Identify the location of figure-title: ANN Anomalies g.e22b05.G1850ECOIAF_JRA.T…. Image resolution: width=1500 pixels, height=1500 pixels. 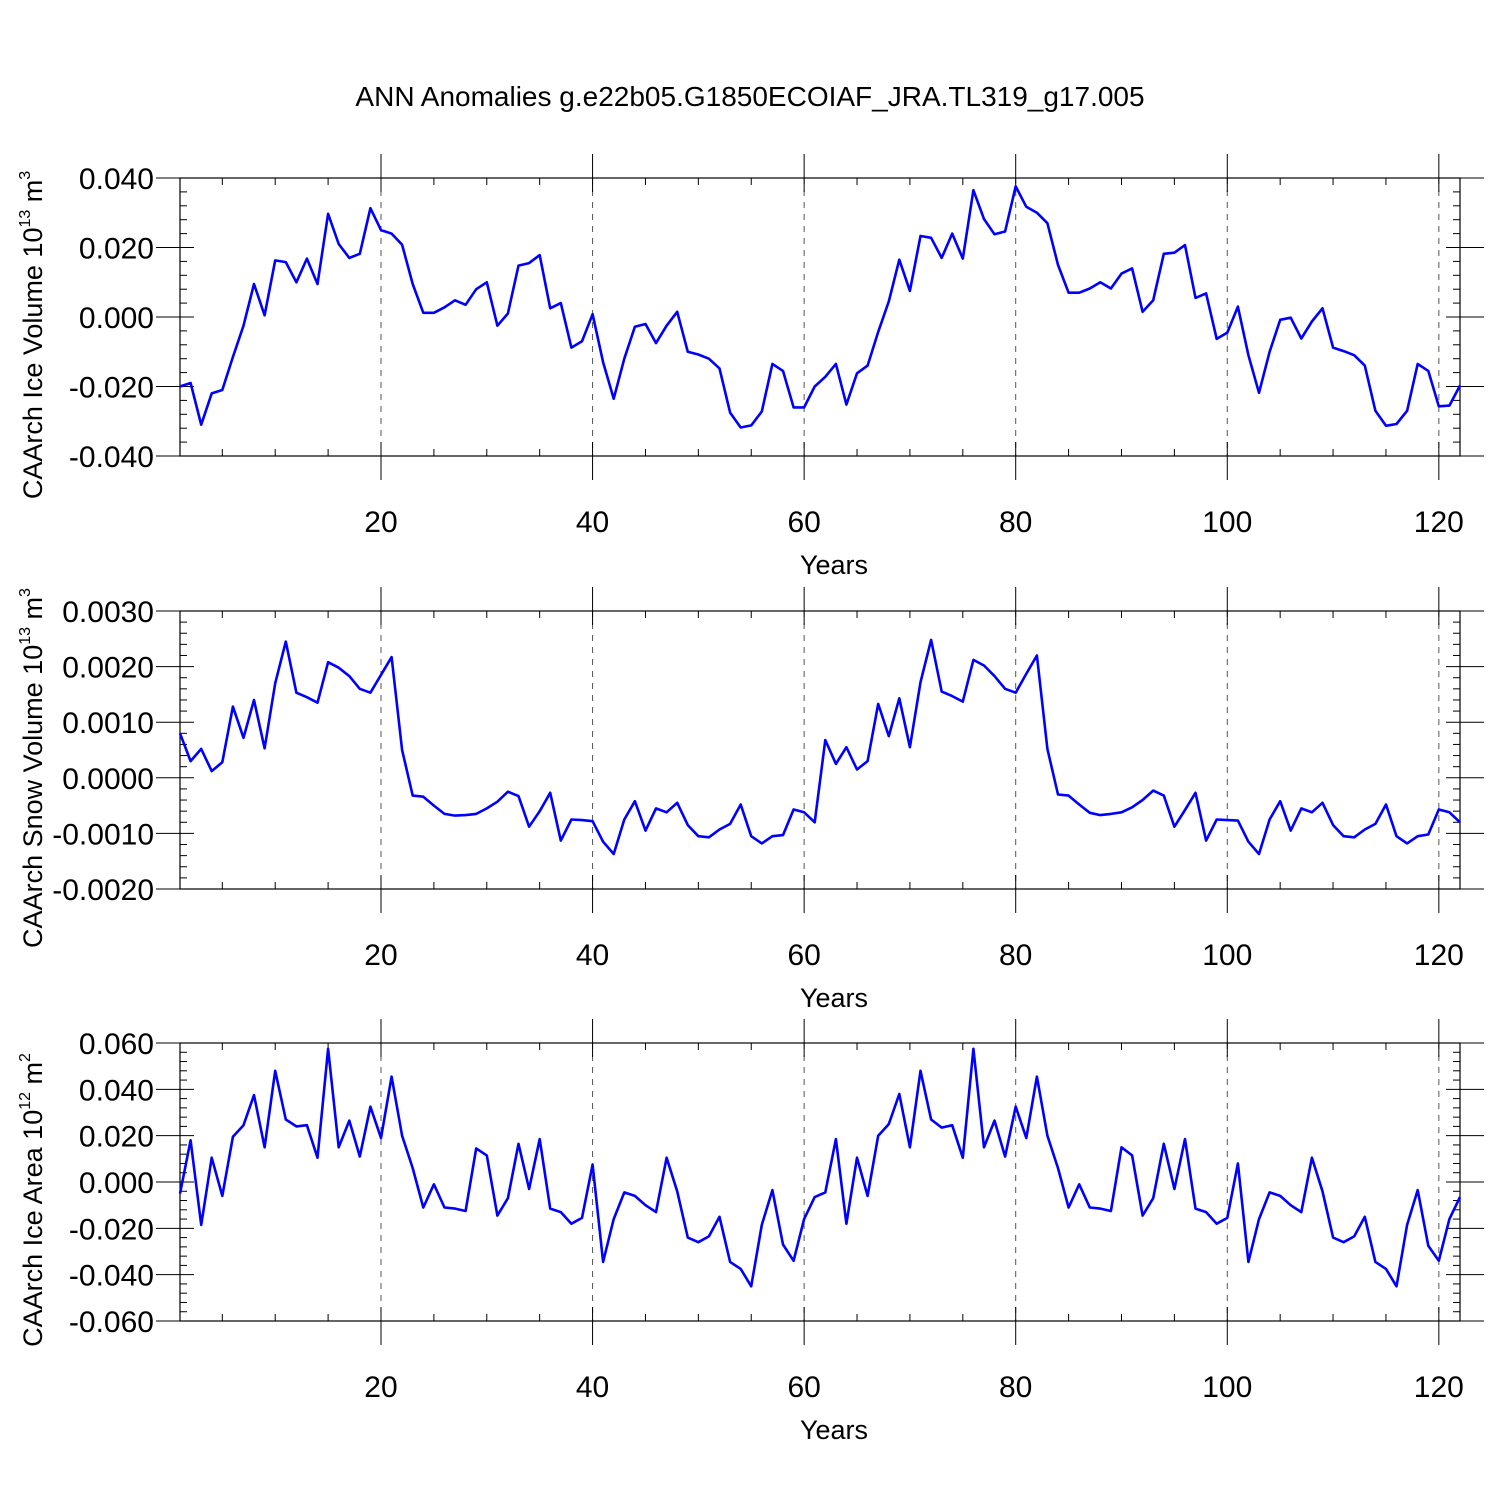
(749, 96).